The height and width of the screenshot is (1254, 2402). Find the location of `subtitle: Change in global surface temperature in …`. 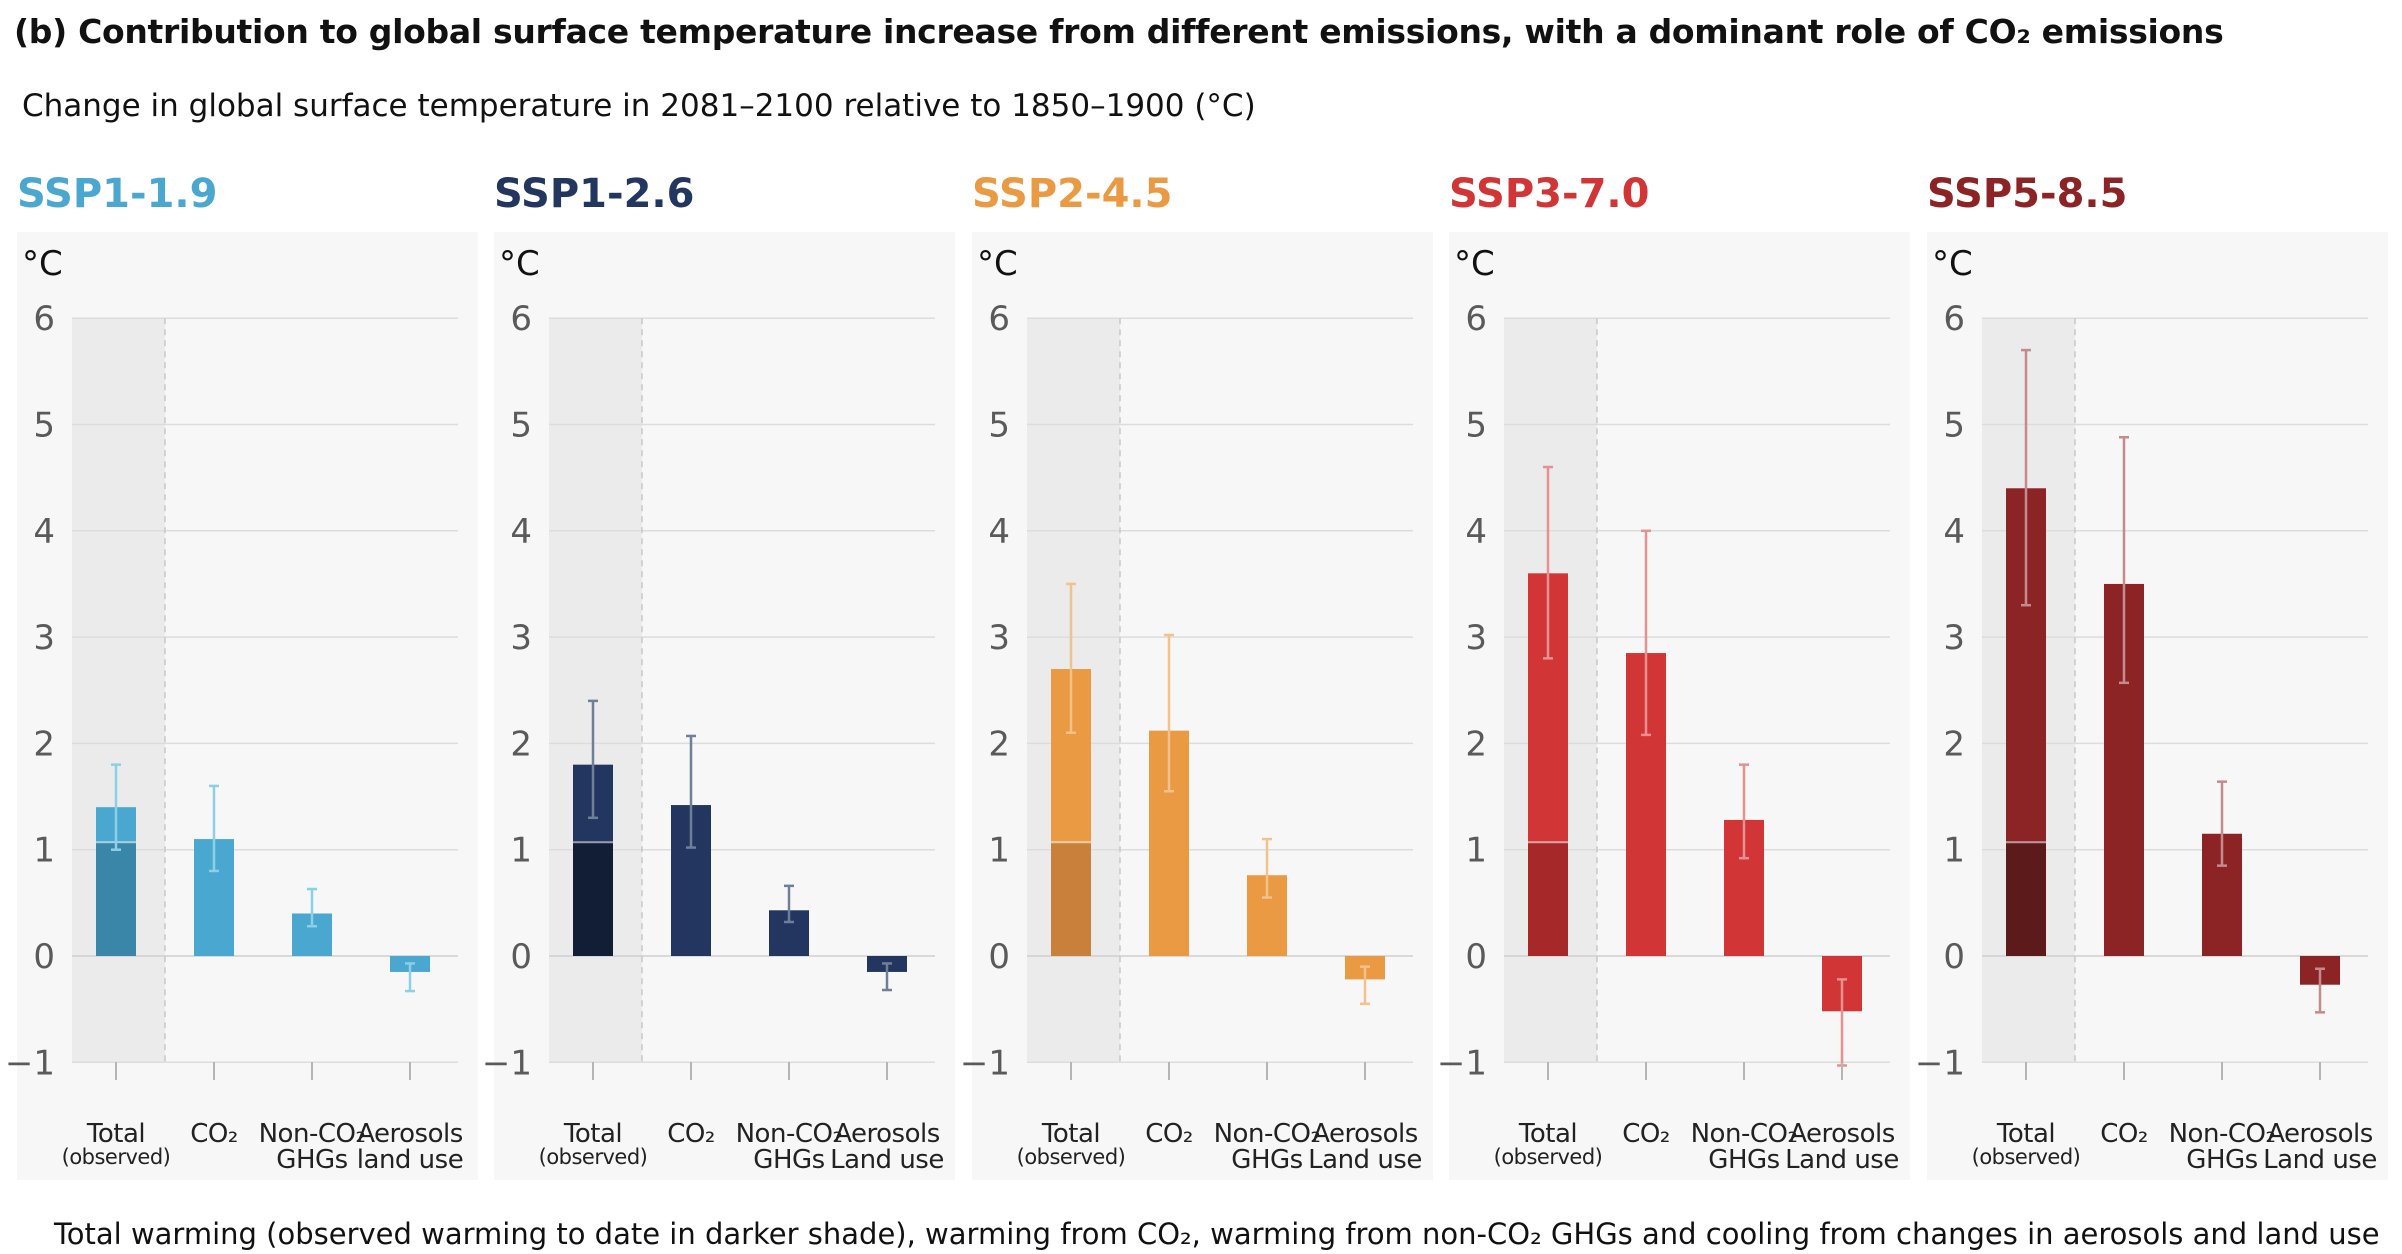

subtitle: Change in global surface temperature in … is located at coordinates (639, 106).